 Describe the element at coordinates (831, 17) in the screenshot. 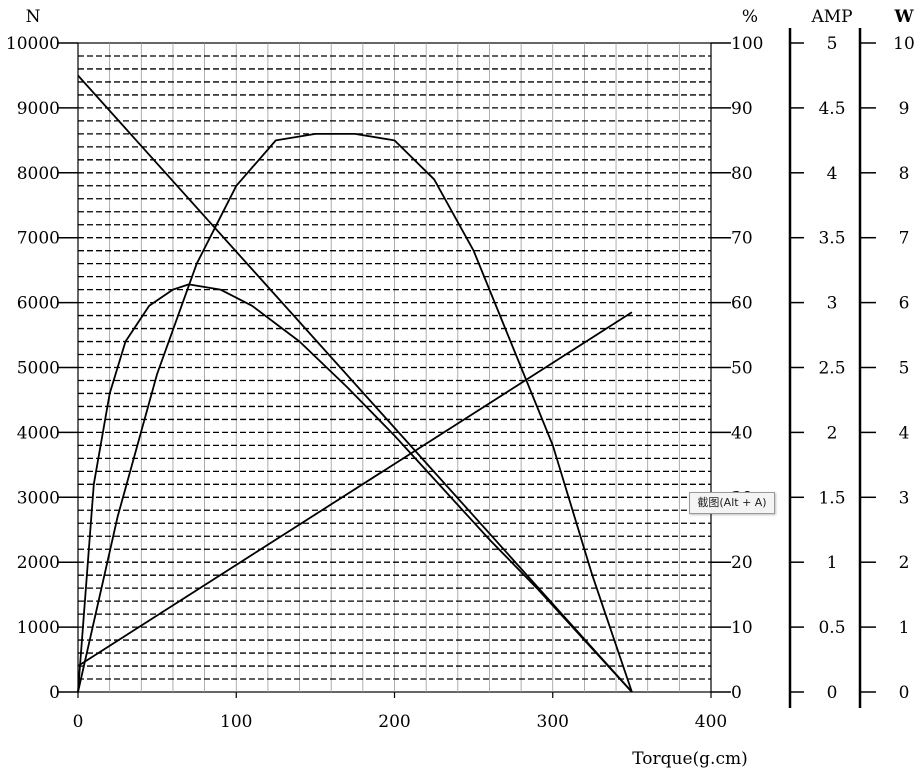

I see `amp-axis-unit: AMP` at that location.